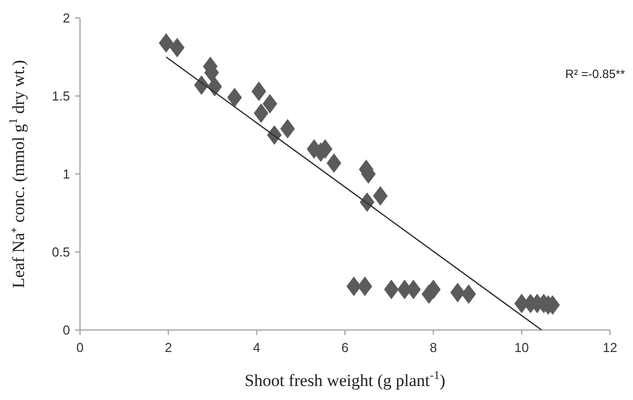  What do you see at coordinates (345, 347) in the screenshot?
I see `x-tick-label: 6` at bounding box center [345, 347].